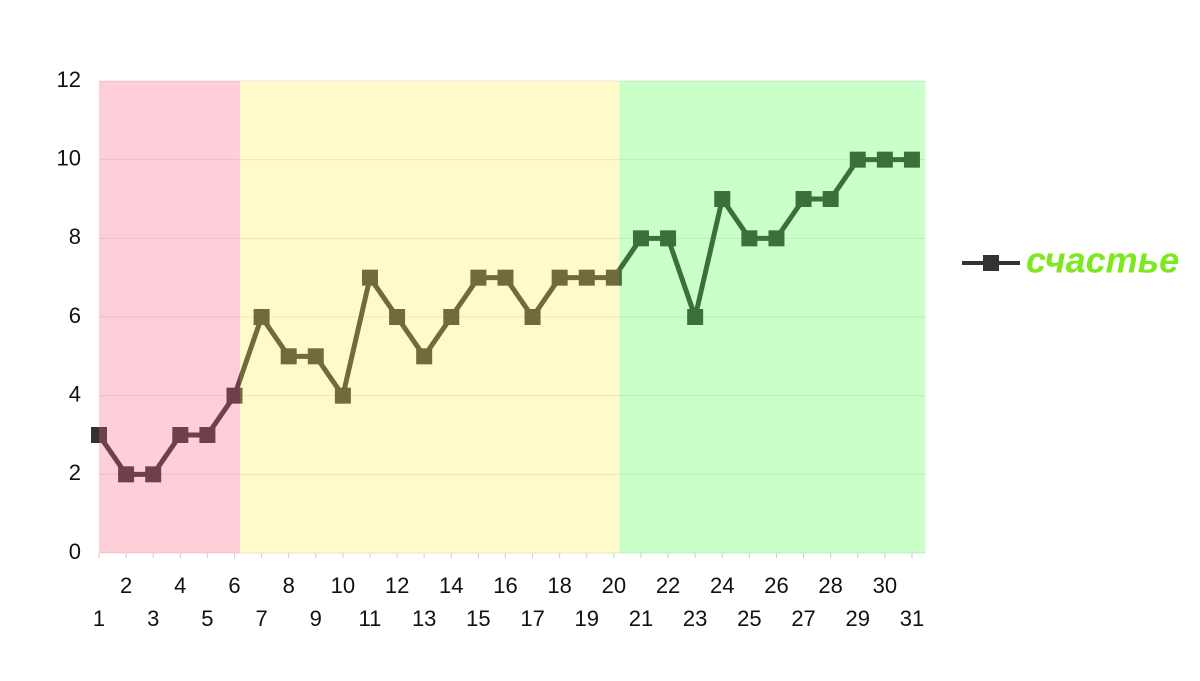 This screenshot has height=681, width=1200. What do you see at coordinates (858, 618) in the screenshot?
I see `x-tick-label: 29` at bounding box center [858, 618].